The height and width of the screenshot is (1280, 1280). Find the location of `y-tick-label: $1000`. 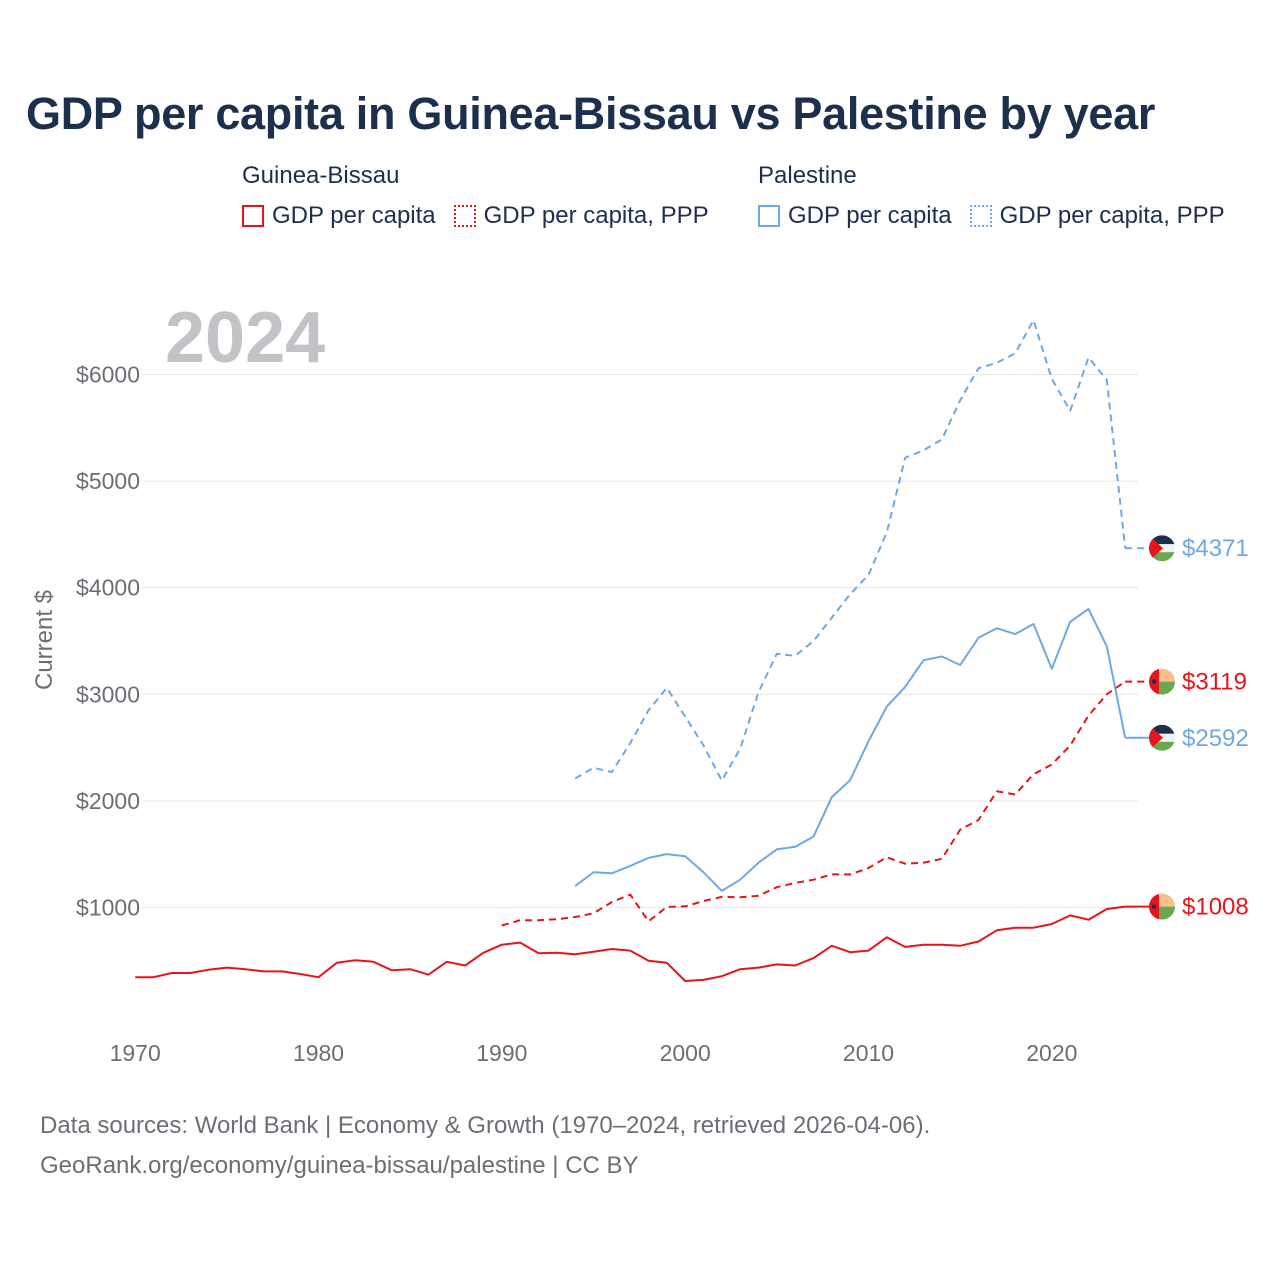

y-tick-label: $1000 is located at coordinates (108, 907).